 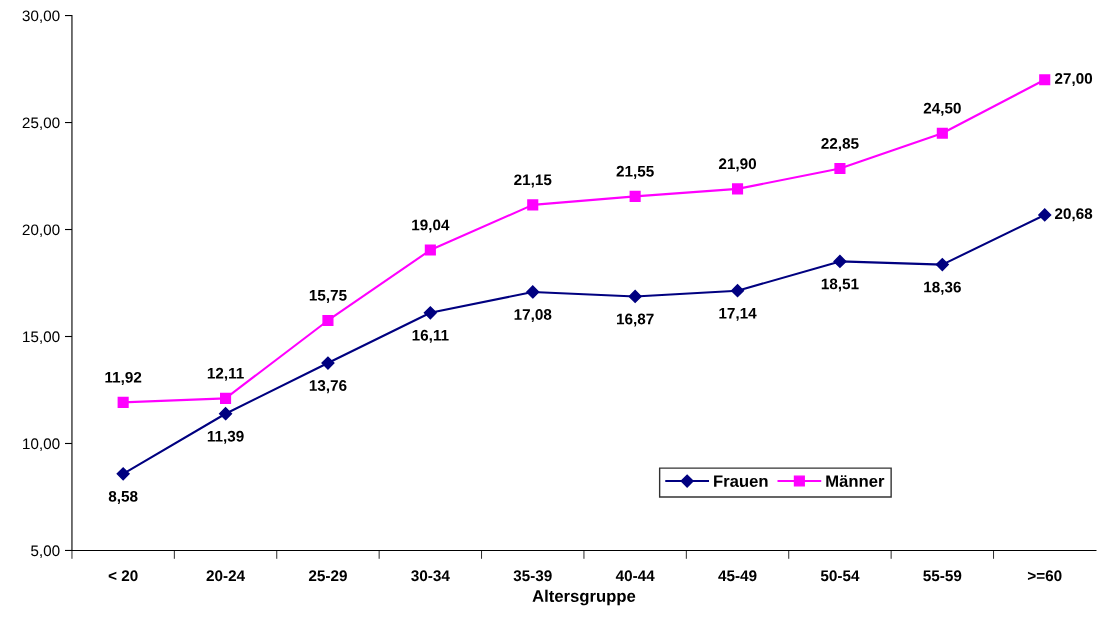 I want to click on x-tick-label: 50-54, so click(x=840, y=576).